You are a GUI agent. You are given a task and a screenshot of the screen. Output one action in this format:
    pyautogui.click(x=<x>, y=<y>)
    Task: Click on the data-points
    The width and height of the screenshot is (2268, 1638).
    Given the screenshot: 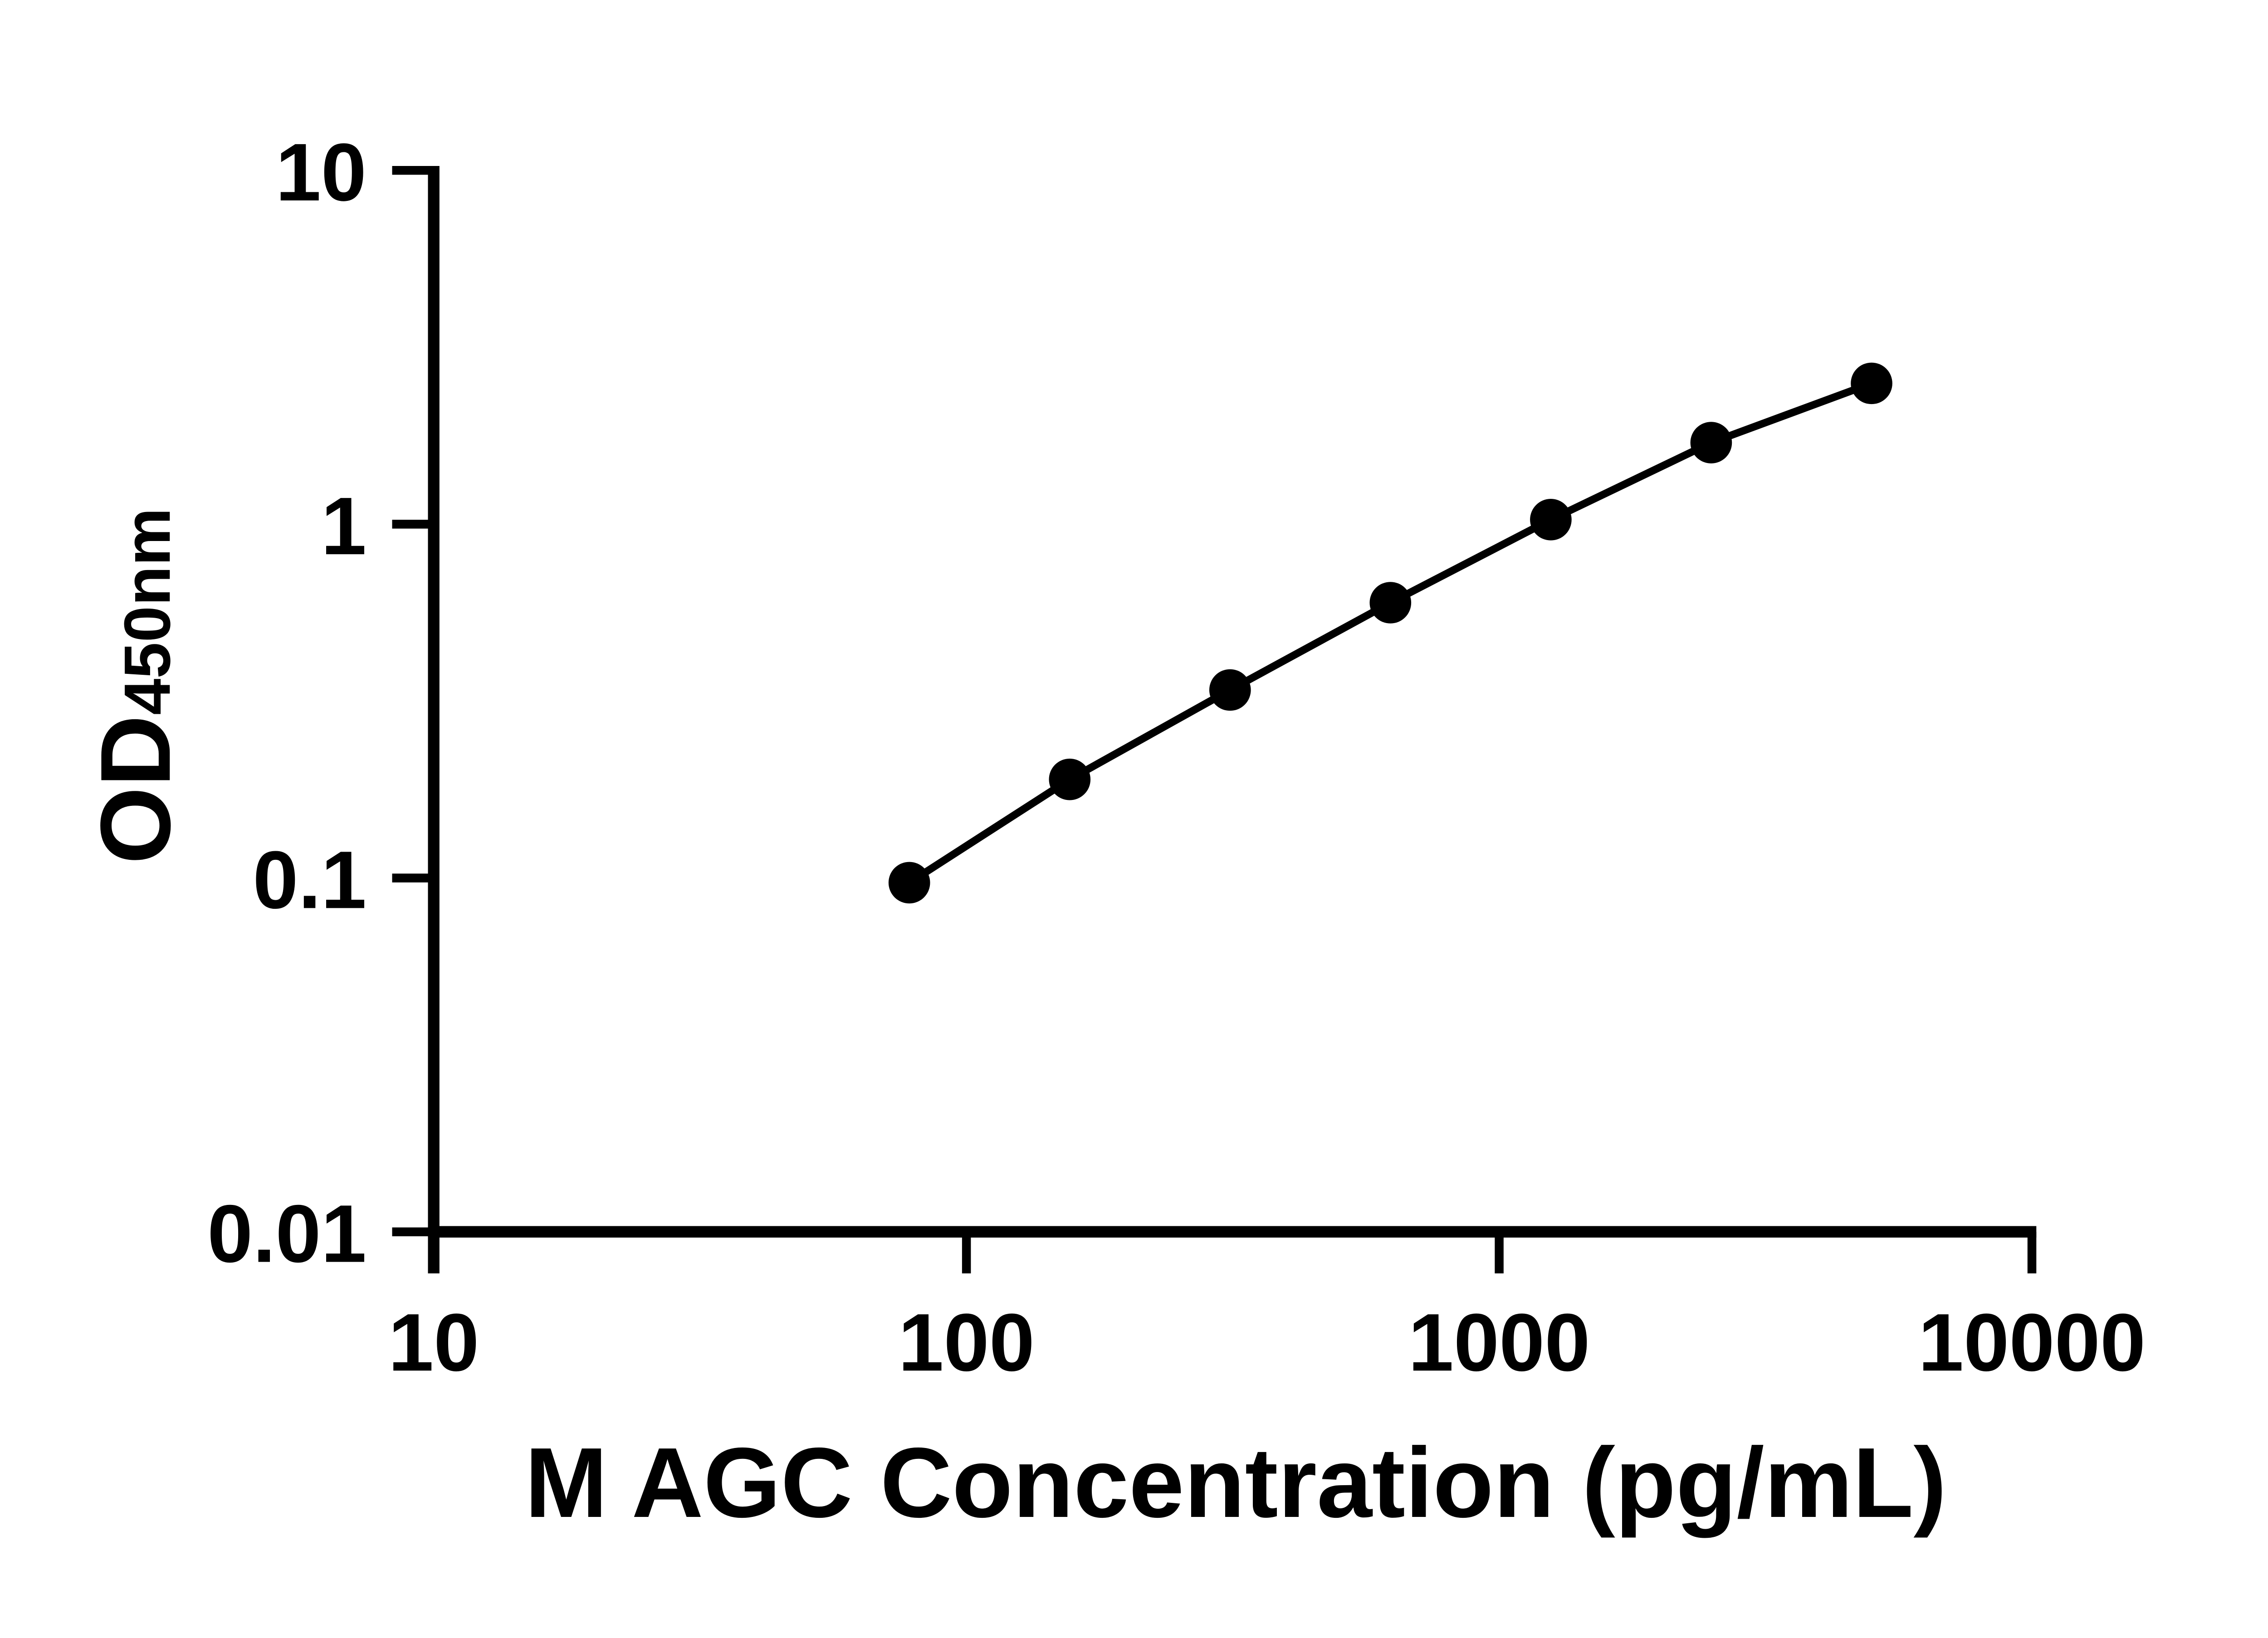 What is the action you would take?
    pyautogui.click(x=1390, y=633)
    